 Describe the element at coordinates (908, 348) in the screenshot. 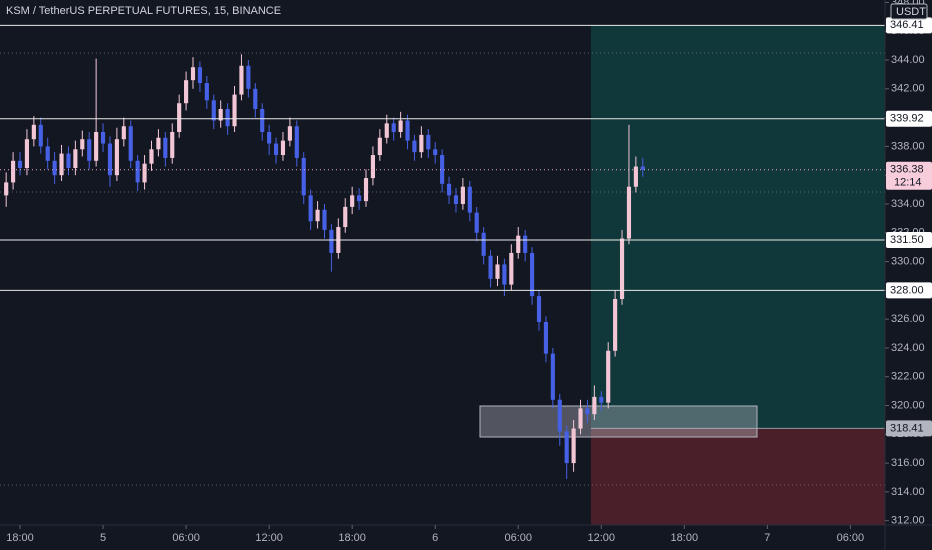

I see `y-tick-label: 324.00` at that location.